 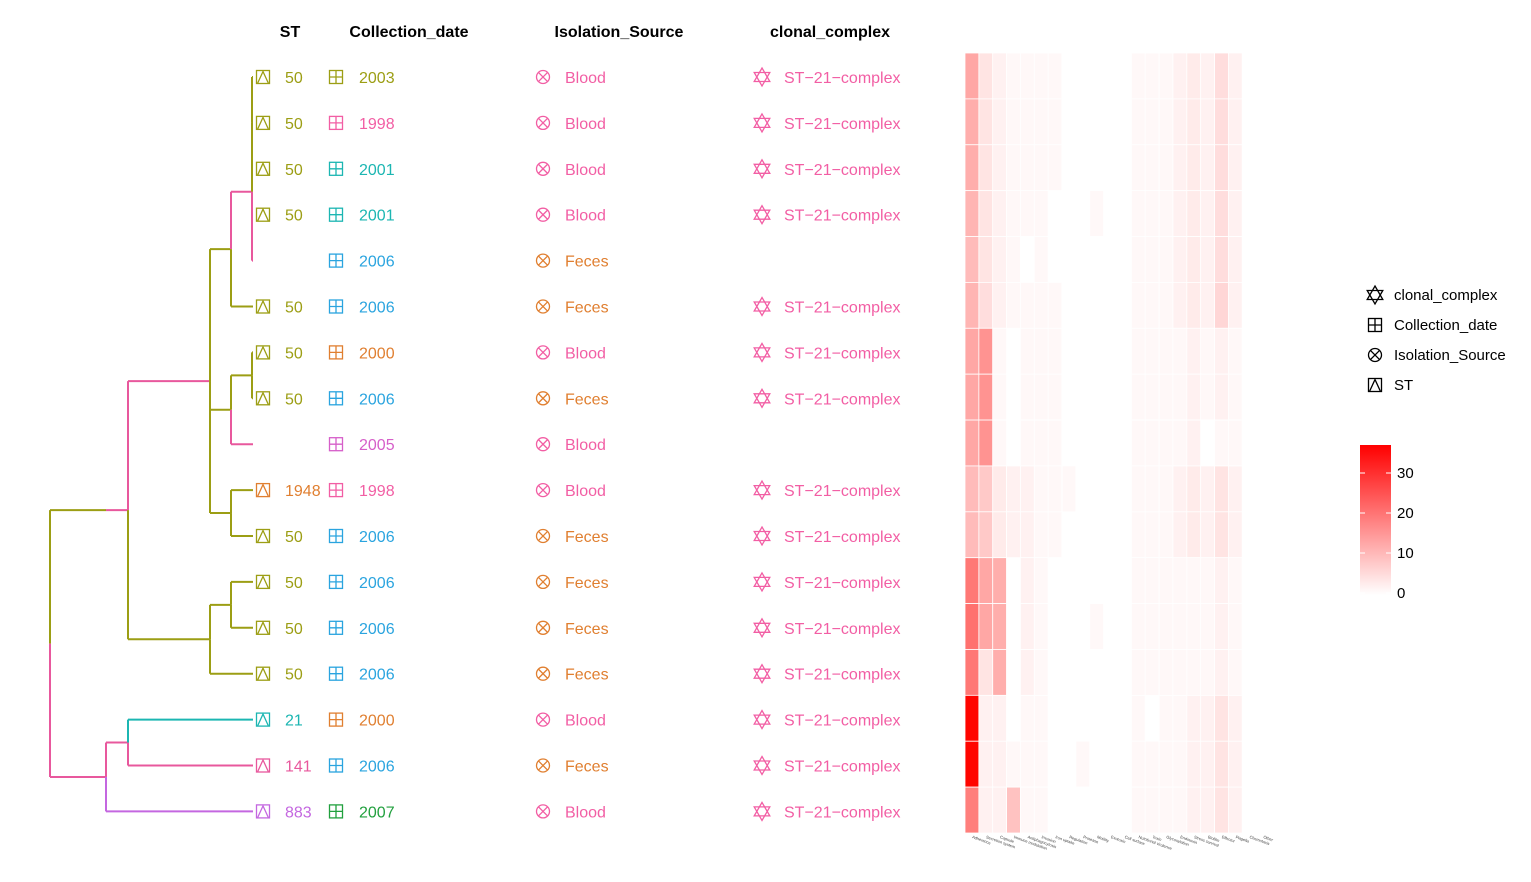 I want to click on heatmap-column-label: Other, so click(x=1269, y=838).